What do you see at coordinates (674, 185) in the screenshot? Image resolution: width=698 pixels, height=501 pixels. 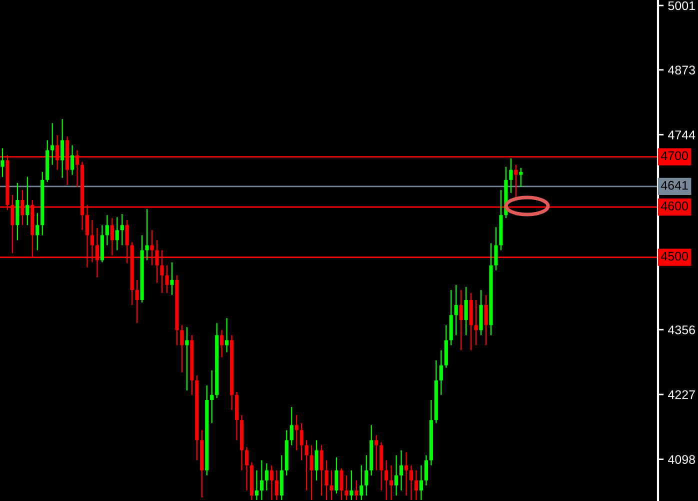 I see `ref-line-label: 4641` at bounding box center [674, 185].